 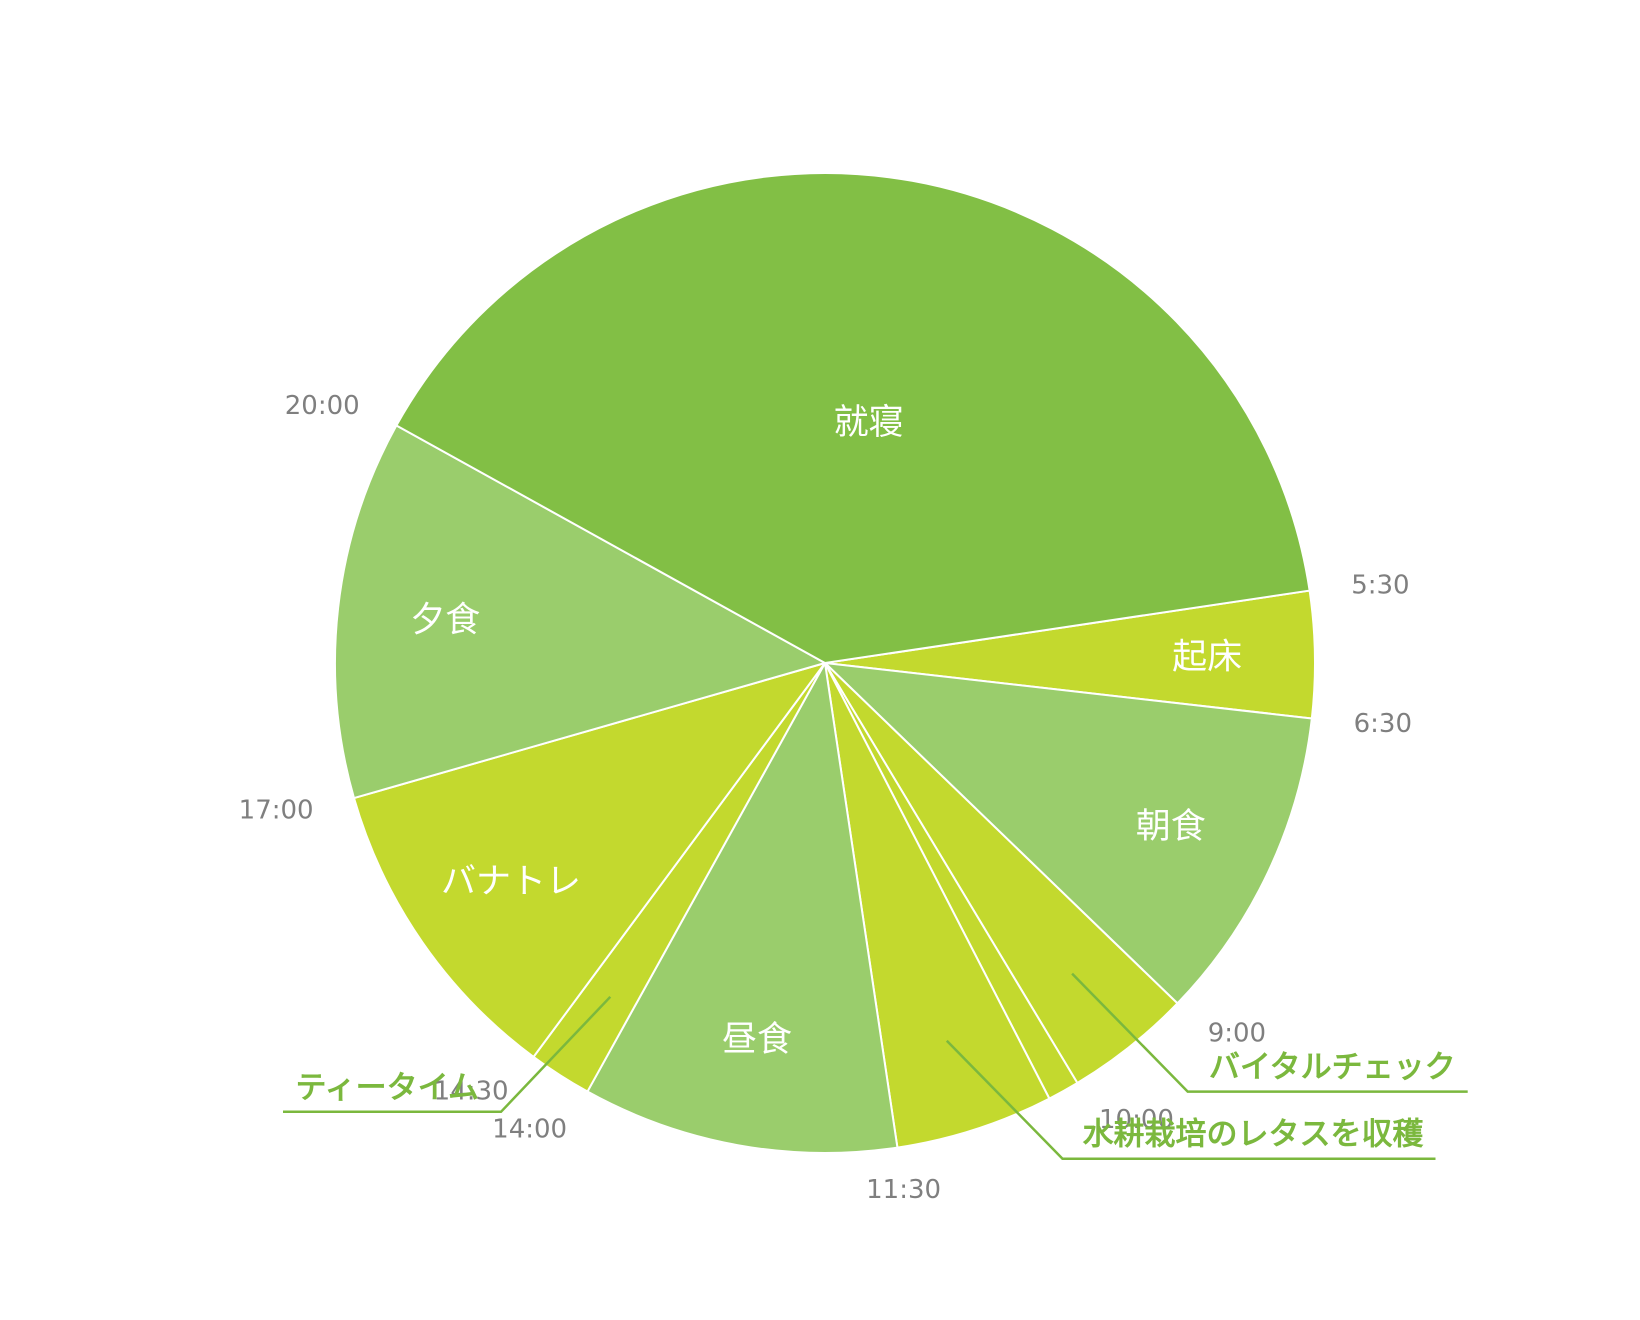 What do you see at coordinates (1207, 657) in the screenshot?
I see `slice-label-0: 起床` at bounding box center [1207, 657].